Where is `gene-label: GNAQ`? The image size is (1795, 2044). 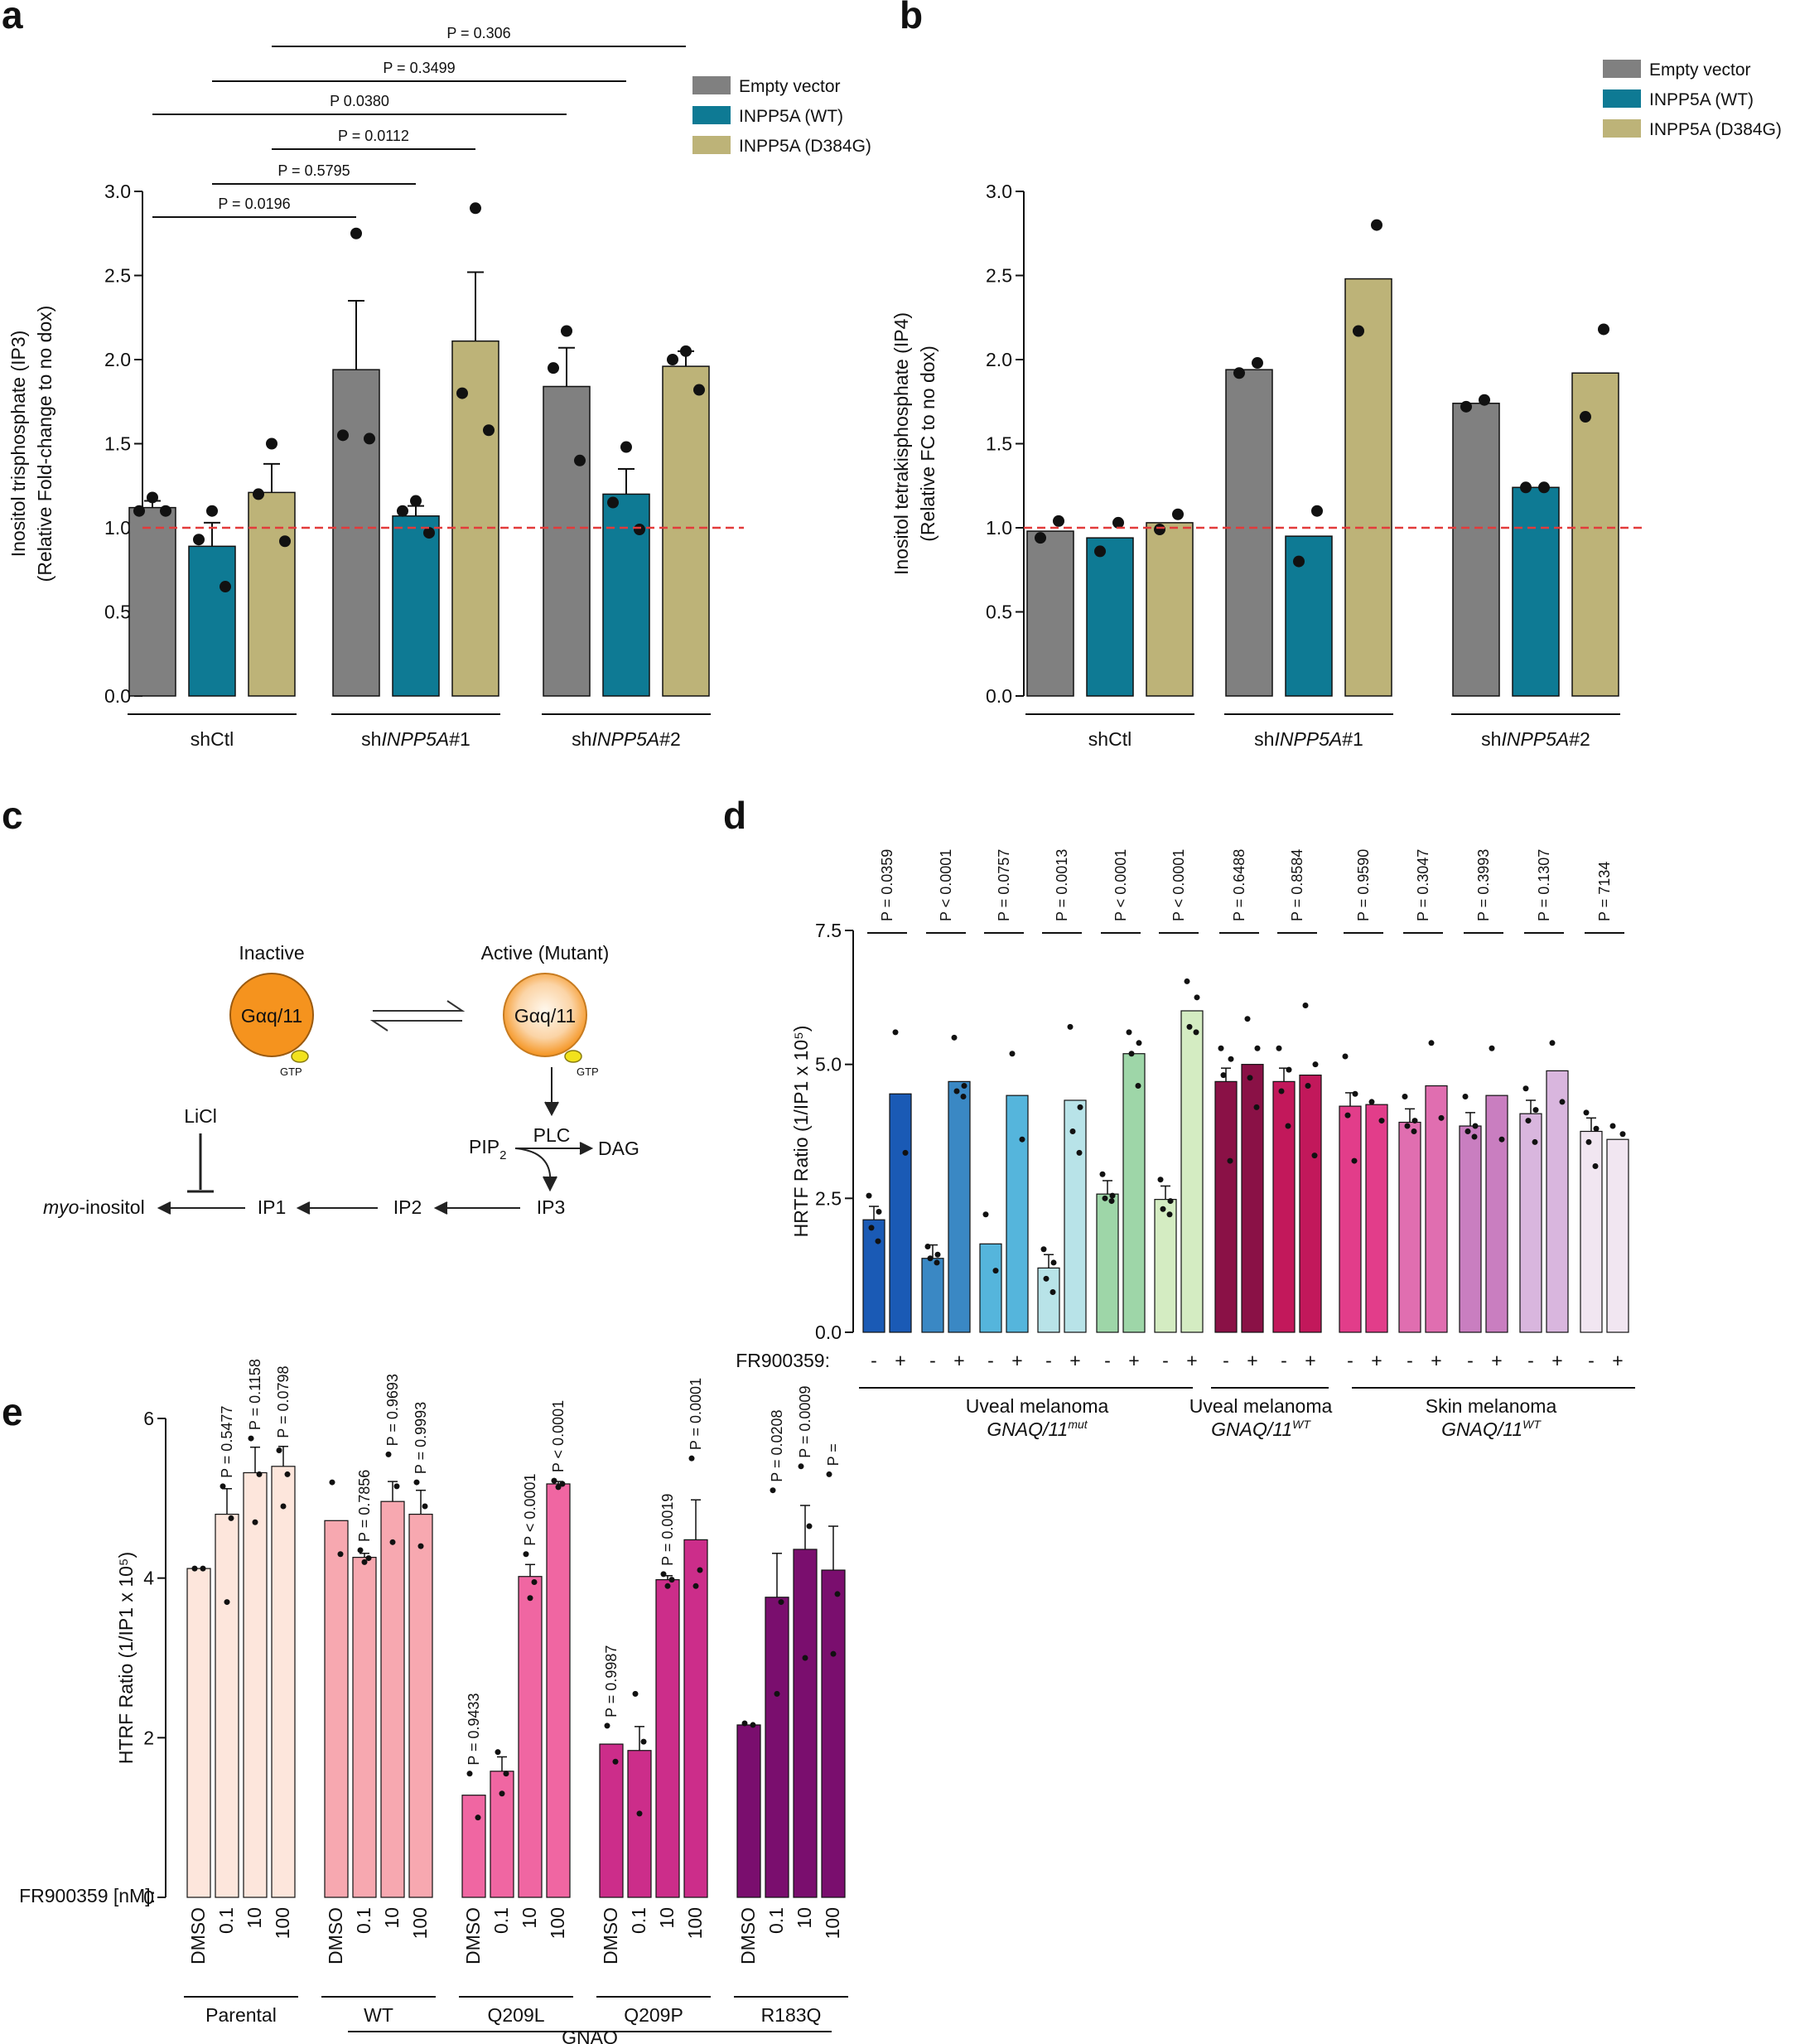
gene-label: GNAQ is located at coordinates (590, 2035).